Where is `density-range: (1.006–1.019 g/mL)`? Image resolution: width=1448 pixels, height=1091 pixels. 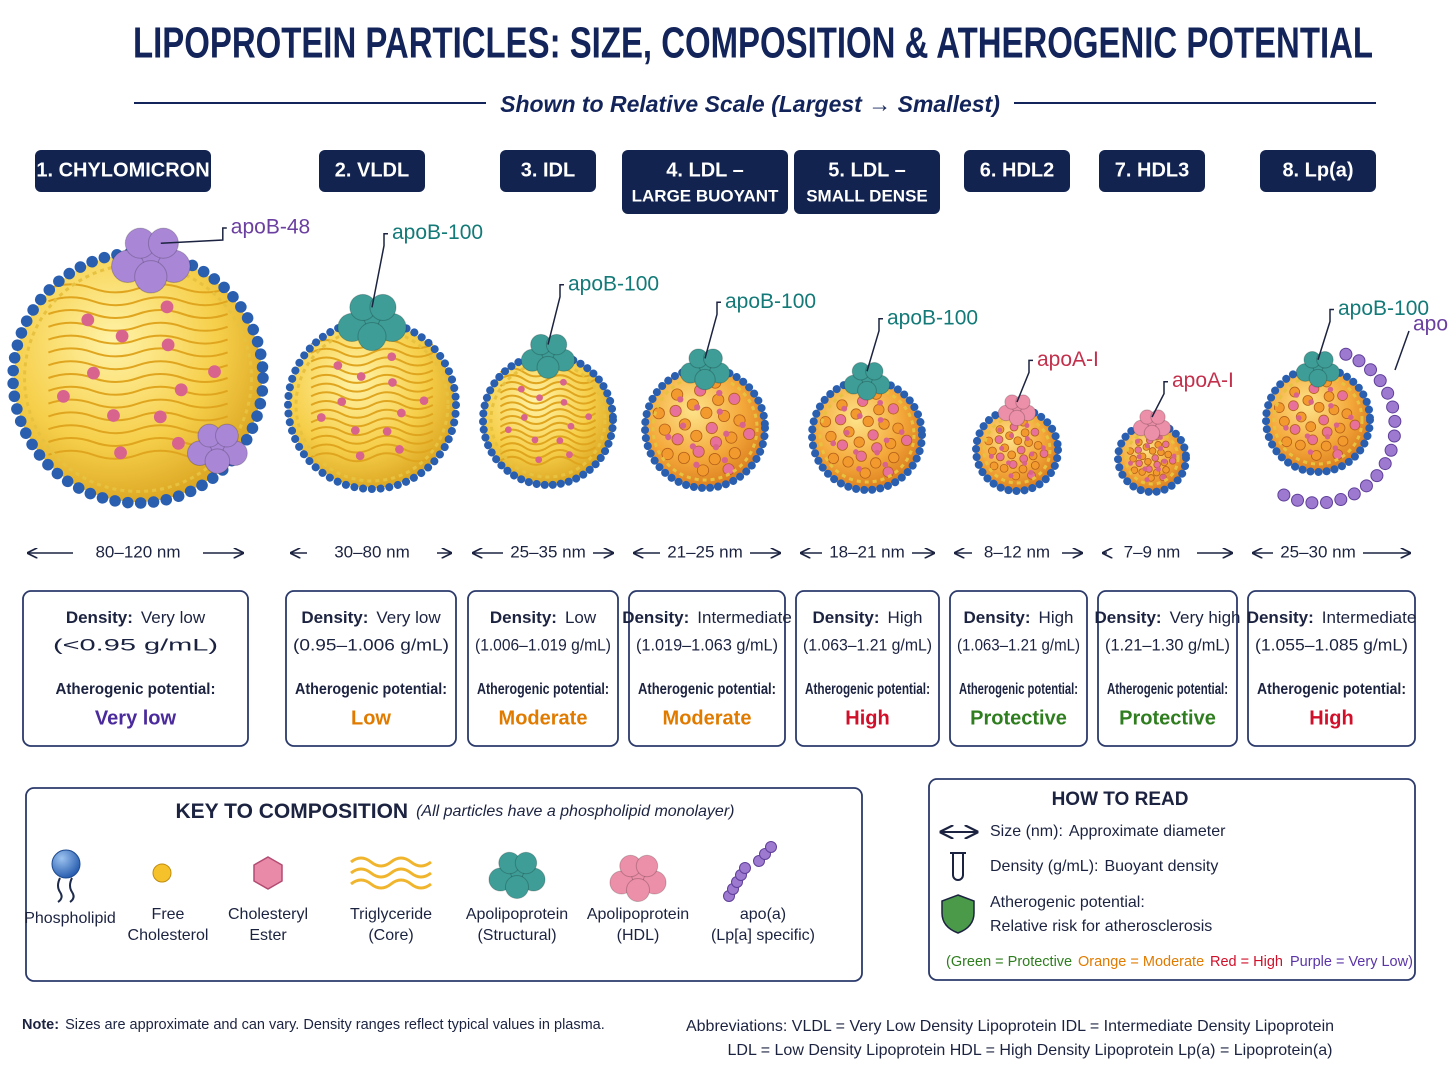 density-range: (1.006–1.019 g/mL) is located at coordinates (543, 644).